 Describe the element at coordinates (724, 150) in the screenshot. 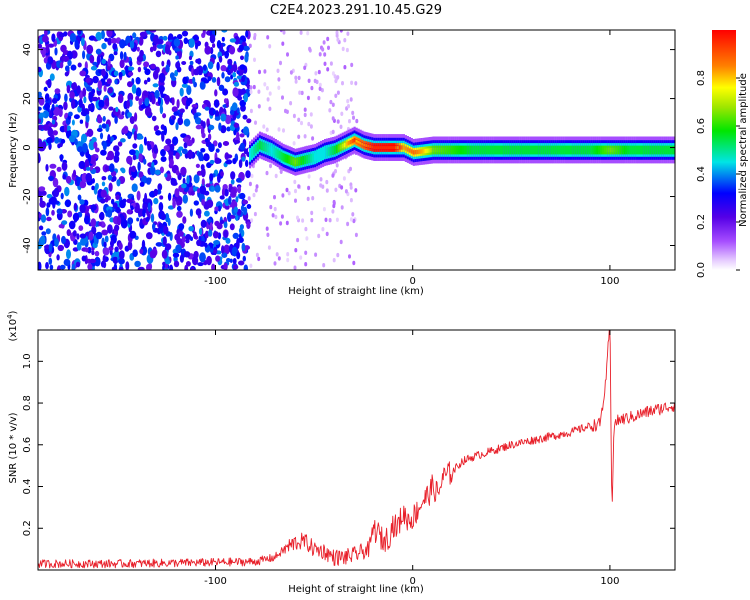

I see `colorbar-gradient` at that location.